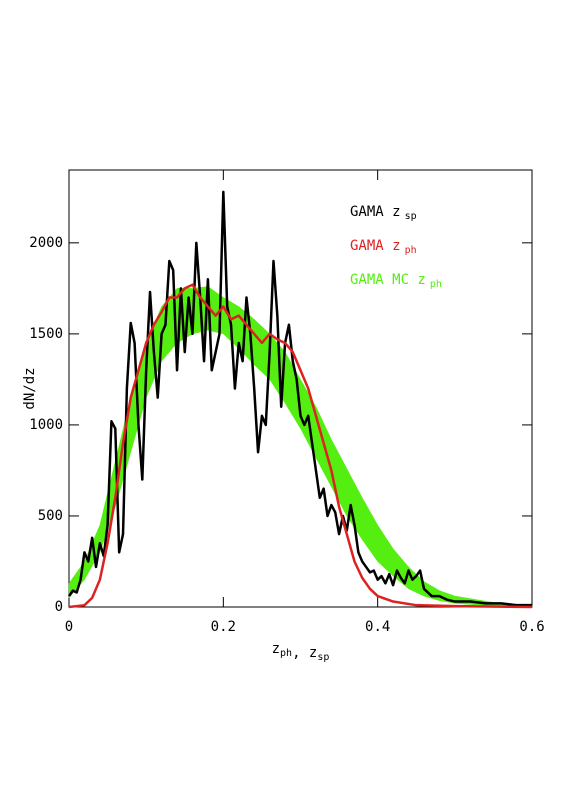  I want to click on x-axis-label: zph, zsp, so click(301, 652).